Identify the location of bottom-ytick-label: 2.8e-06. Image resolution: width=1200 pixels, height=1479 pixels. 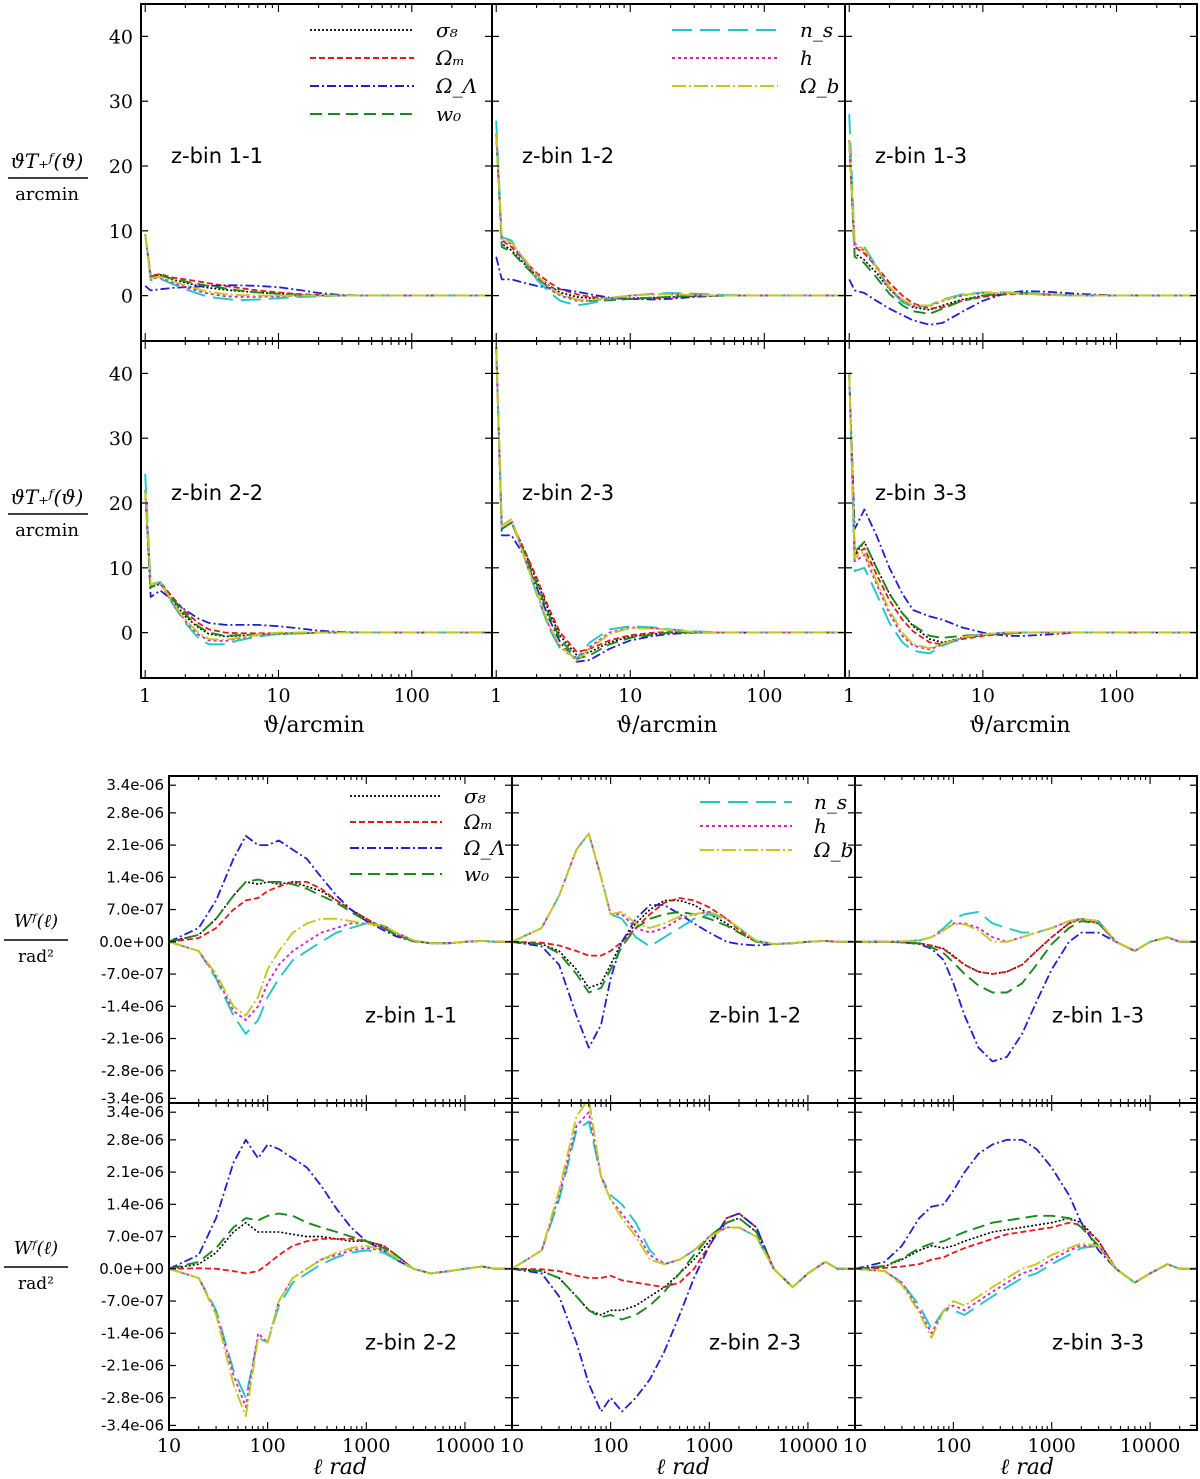
(135, 813).